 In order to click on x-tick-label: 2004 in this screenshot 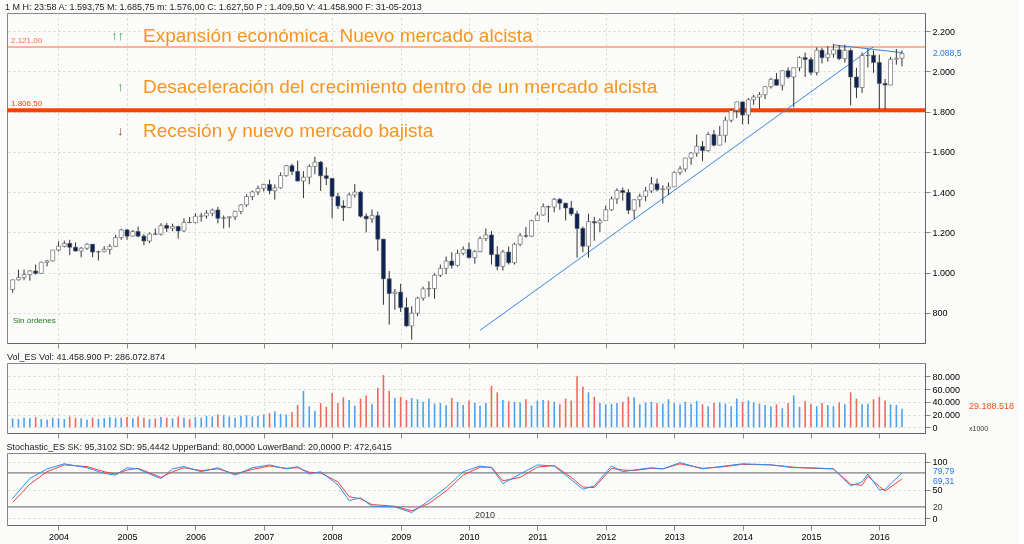, I will do `click(59, 536)`.